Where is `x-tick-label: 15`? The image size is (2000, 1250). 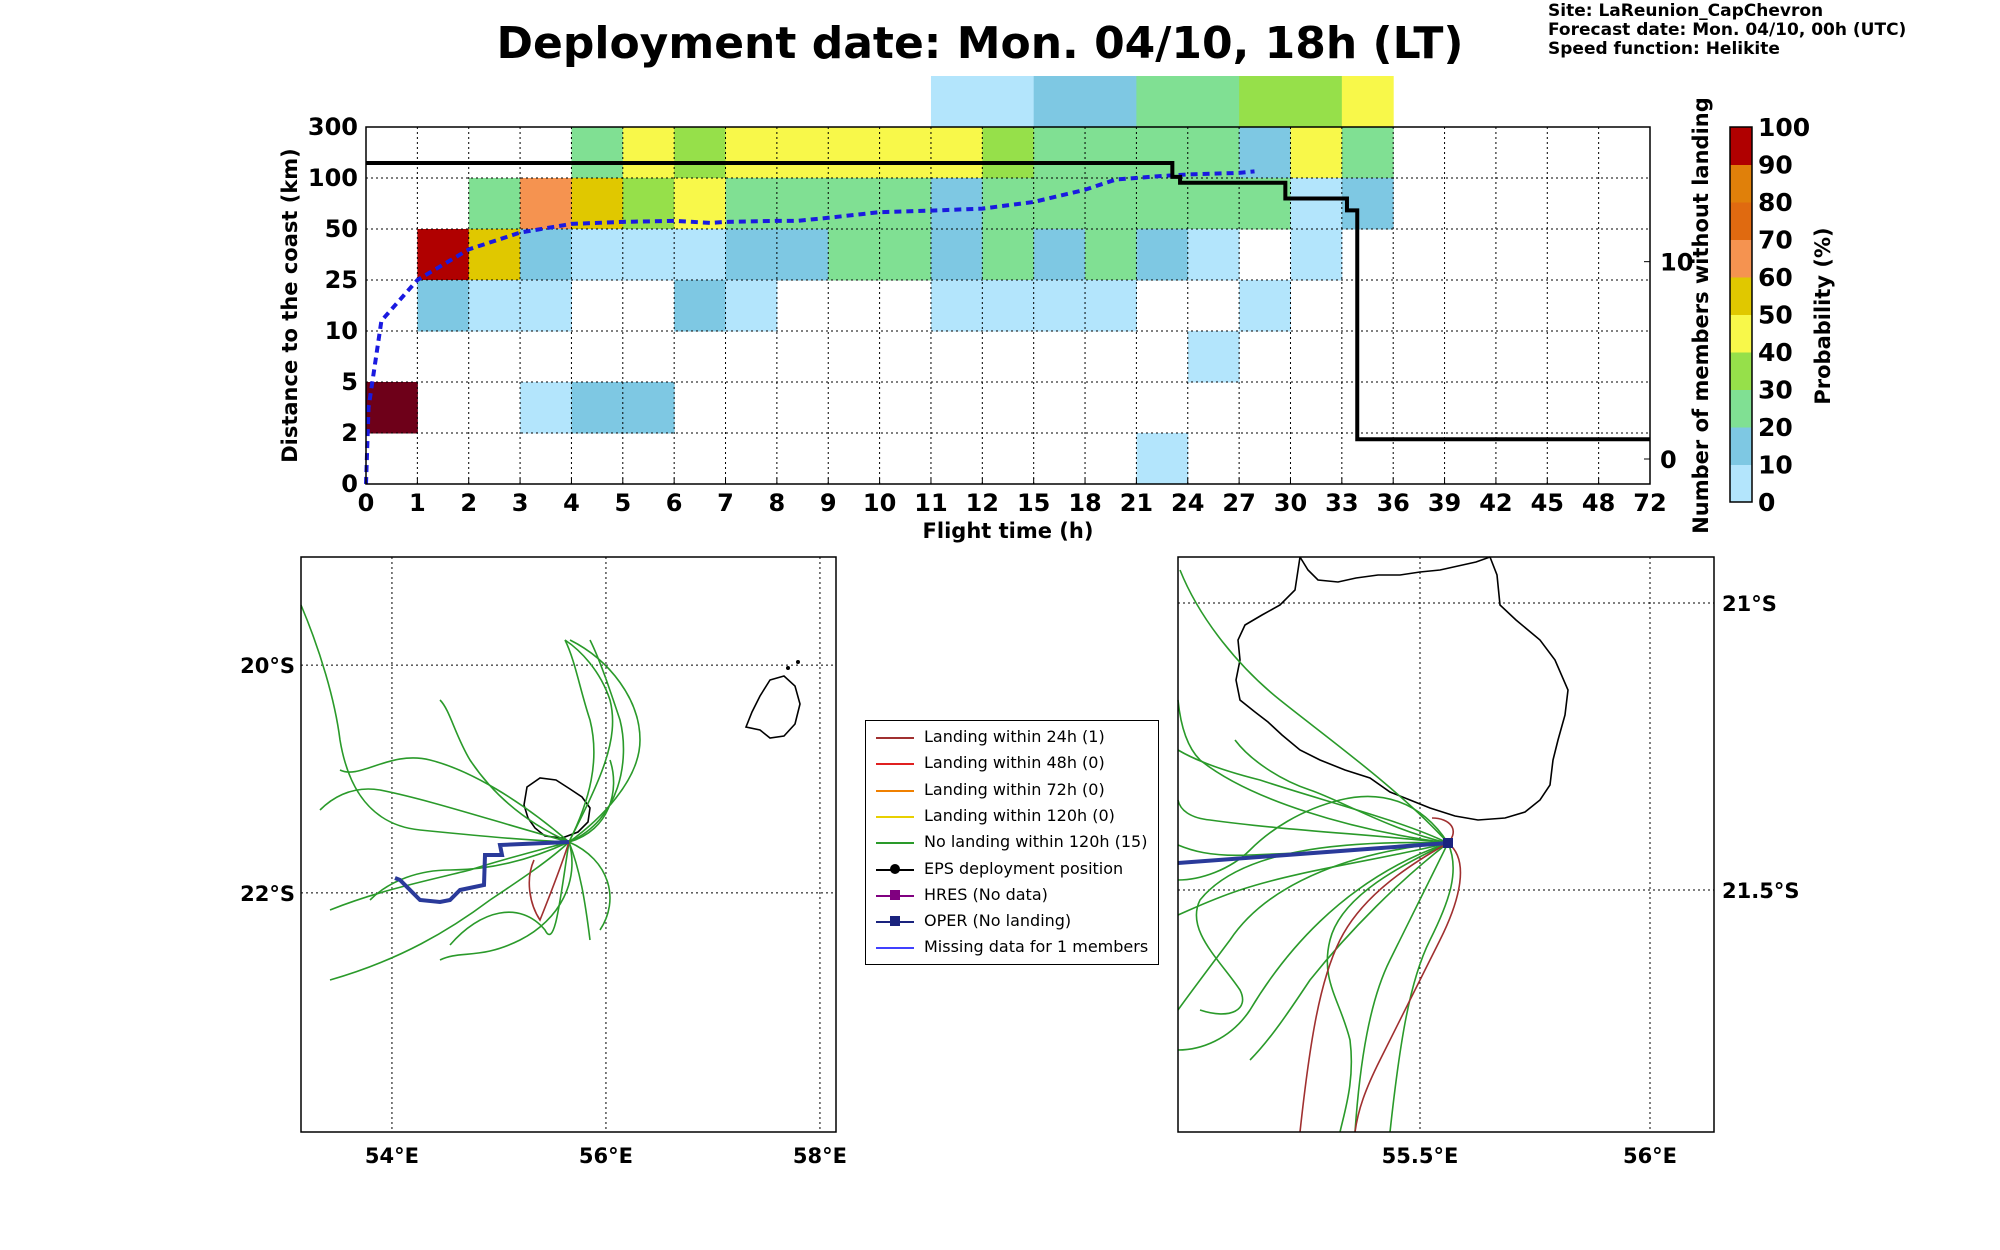 x-tick-label: 15 is located at coordinates (1033, 503).